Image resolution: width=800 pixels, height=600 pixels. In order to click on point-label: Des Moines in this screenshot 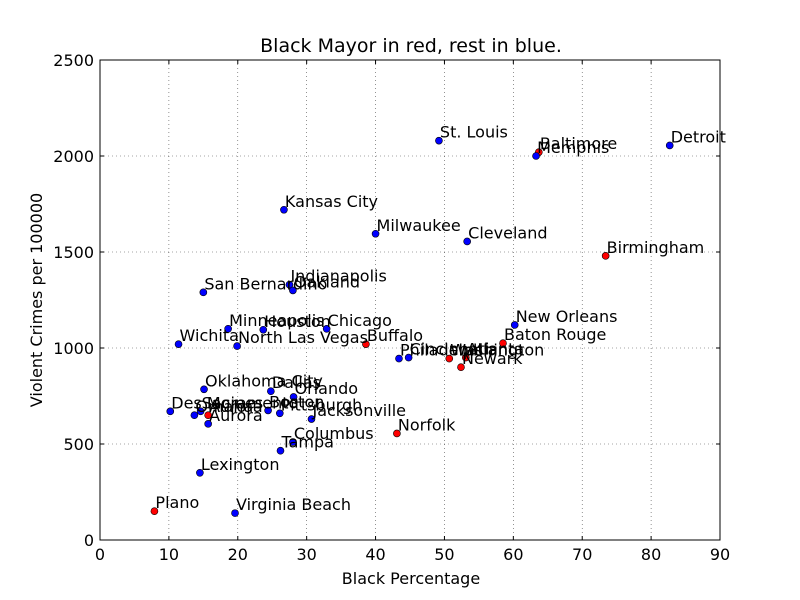, I will do `click(217, 402)`.